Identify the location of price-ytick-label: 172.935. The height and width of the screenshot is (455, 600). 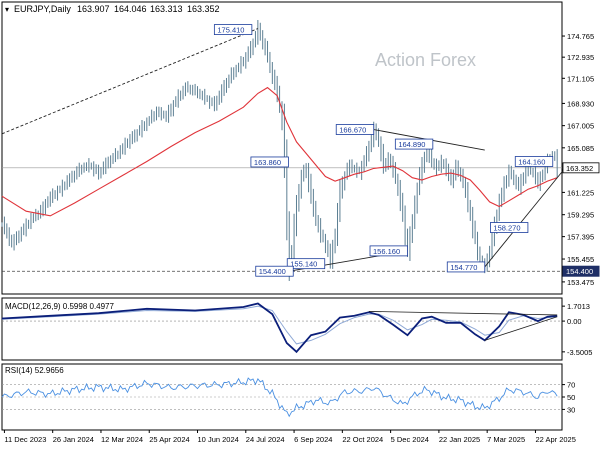
(580, 57).